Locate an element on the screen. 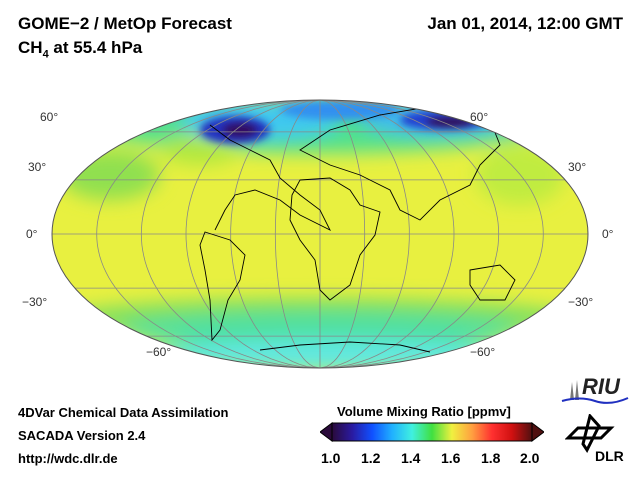 The height and width of the screenshot is (480, 640). species-name: CH is located at coordinates (30, 47).